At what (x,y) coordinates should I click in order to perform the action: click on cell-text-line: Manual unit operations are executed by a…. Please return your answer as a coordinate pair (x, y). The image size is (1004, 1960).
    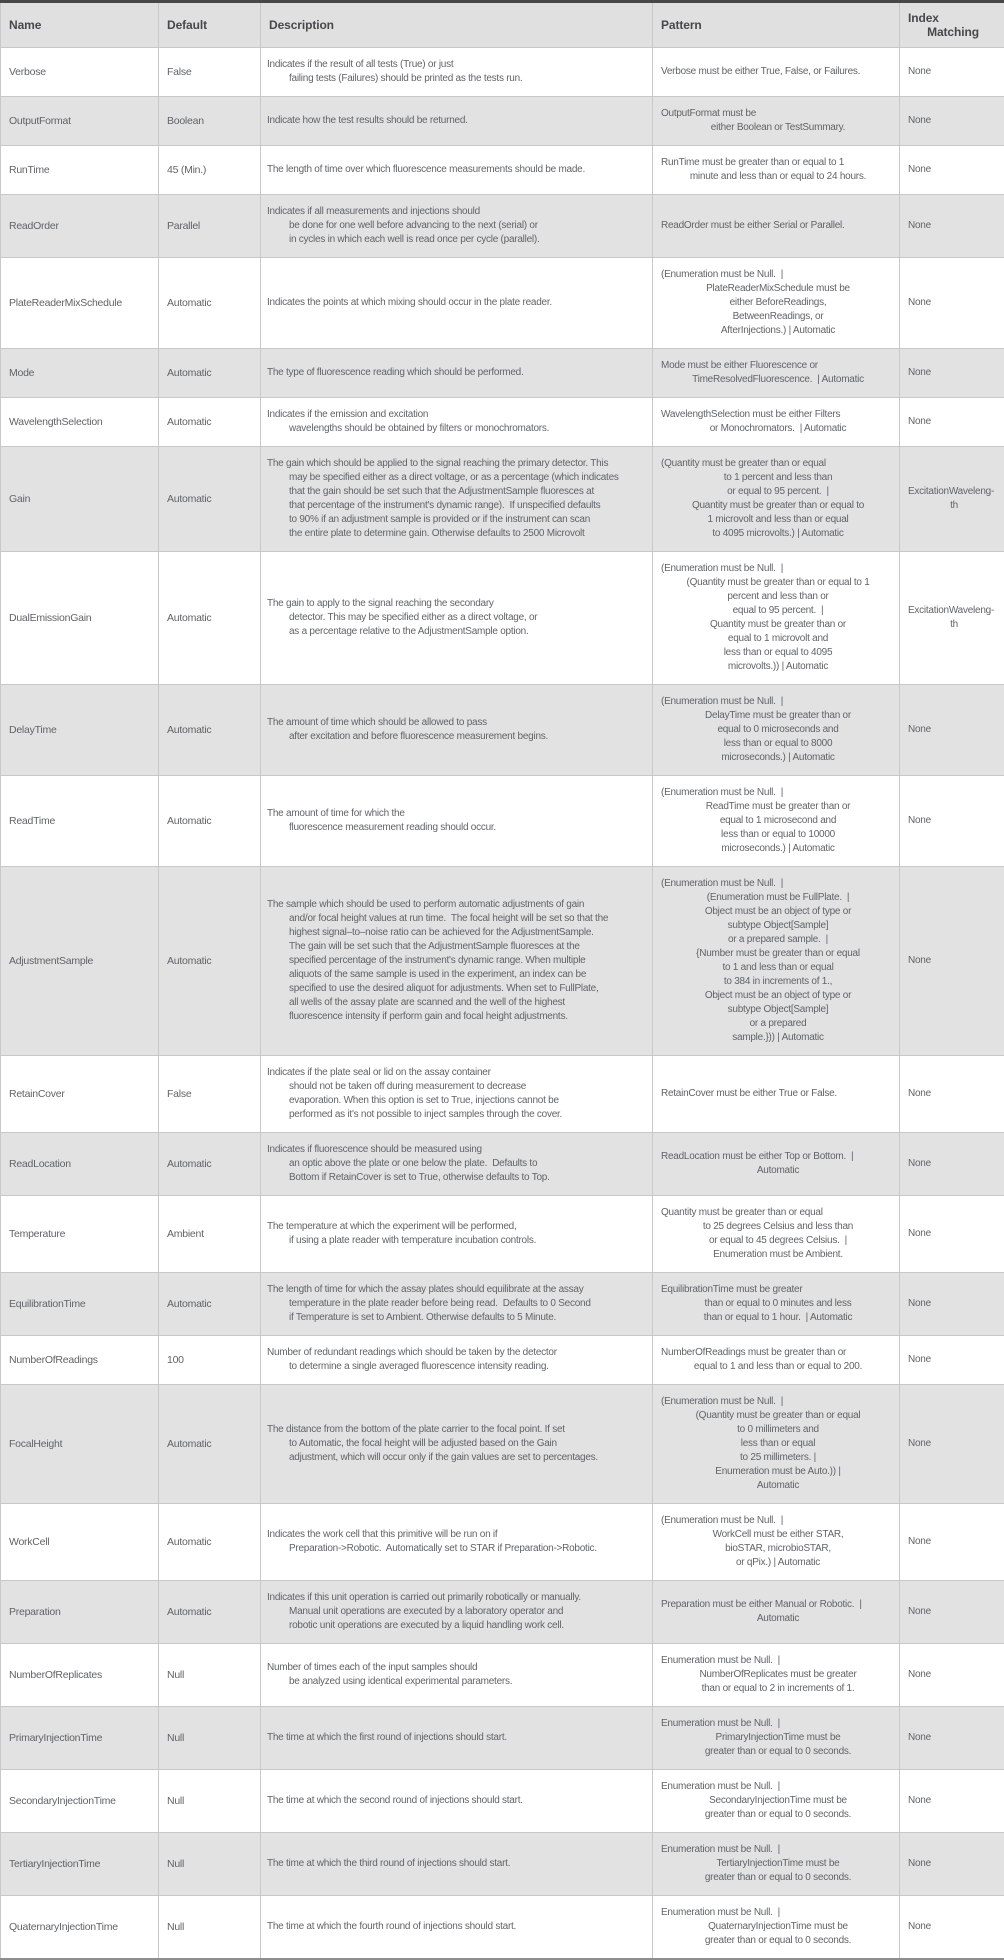
    Looking at the image, I should click on (469, 1612).